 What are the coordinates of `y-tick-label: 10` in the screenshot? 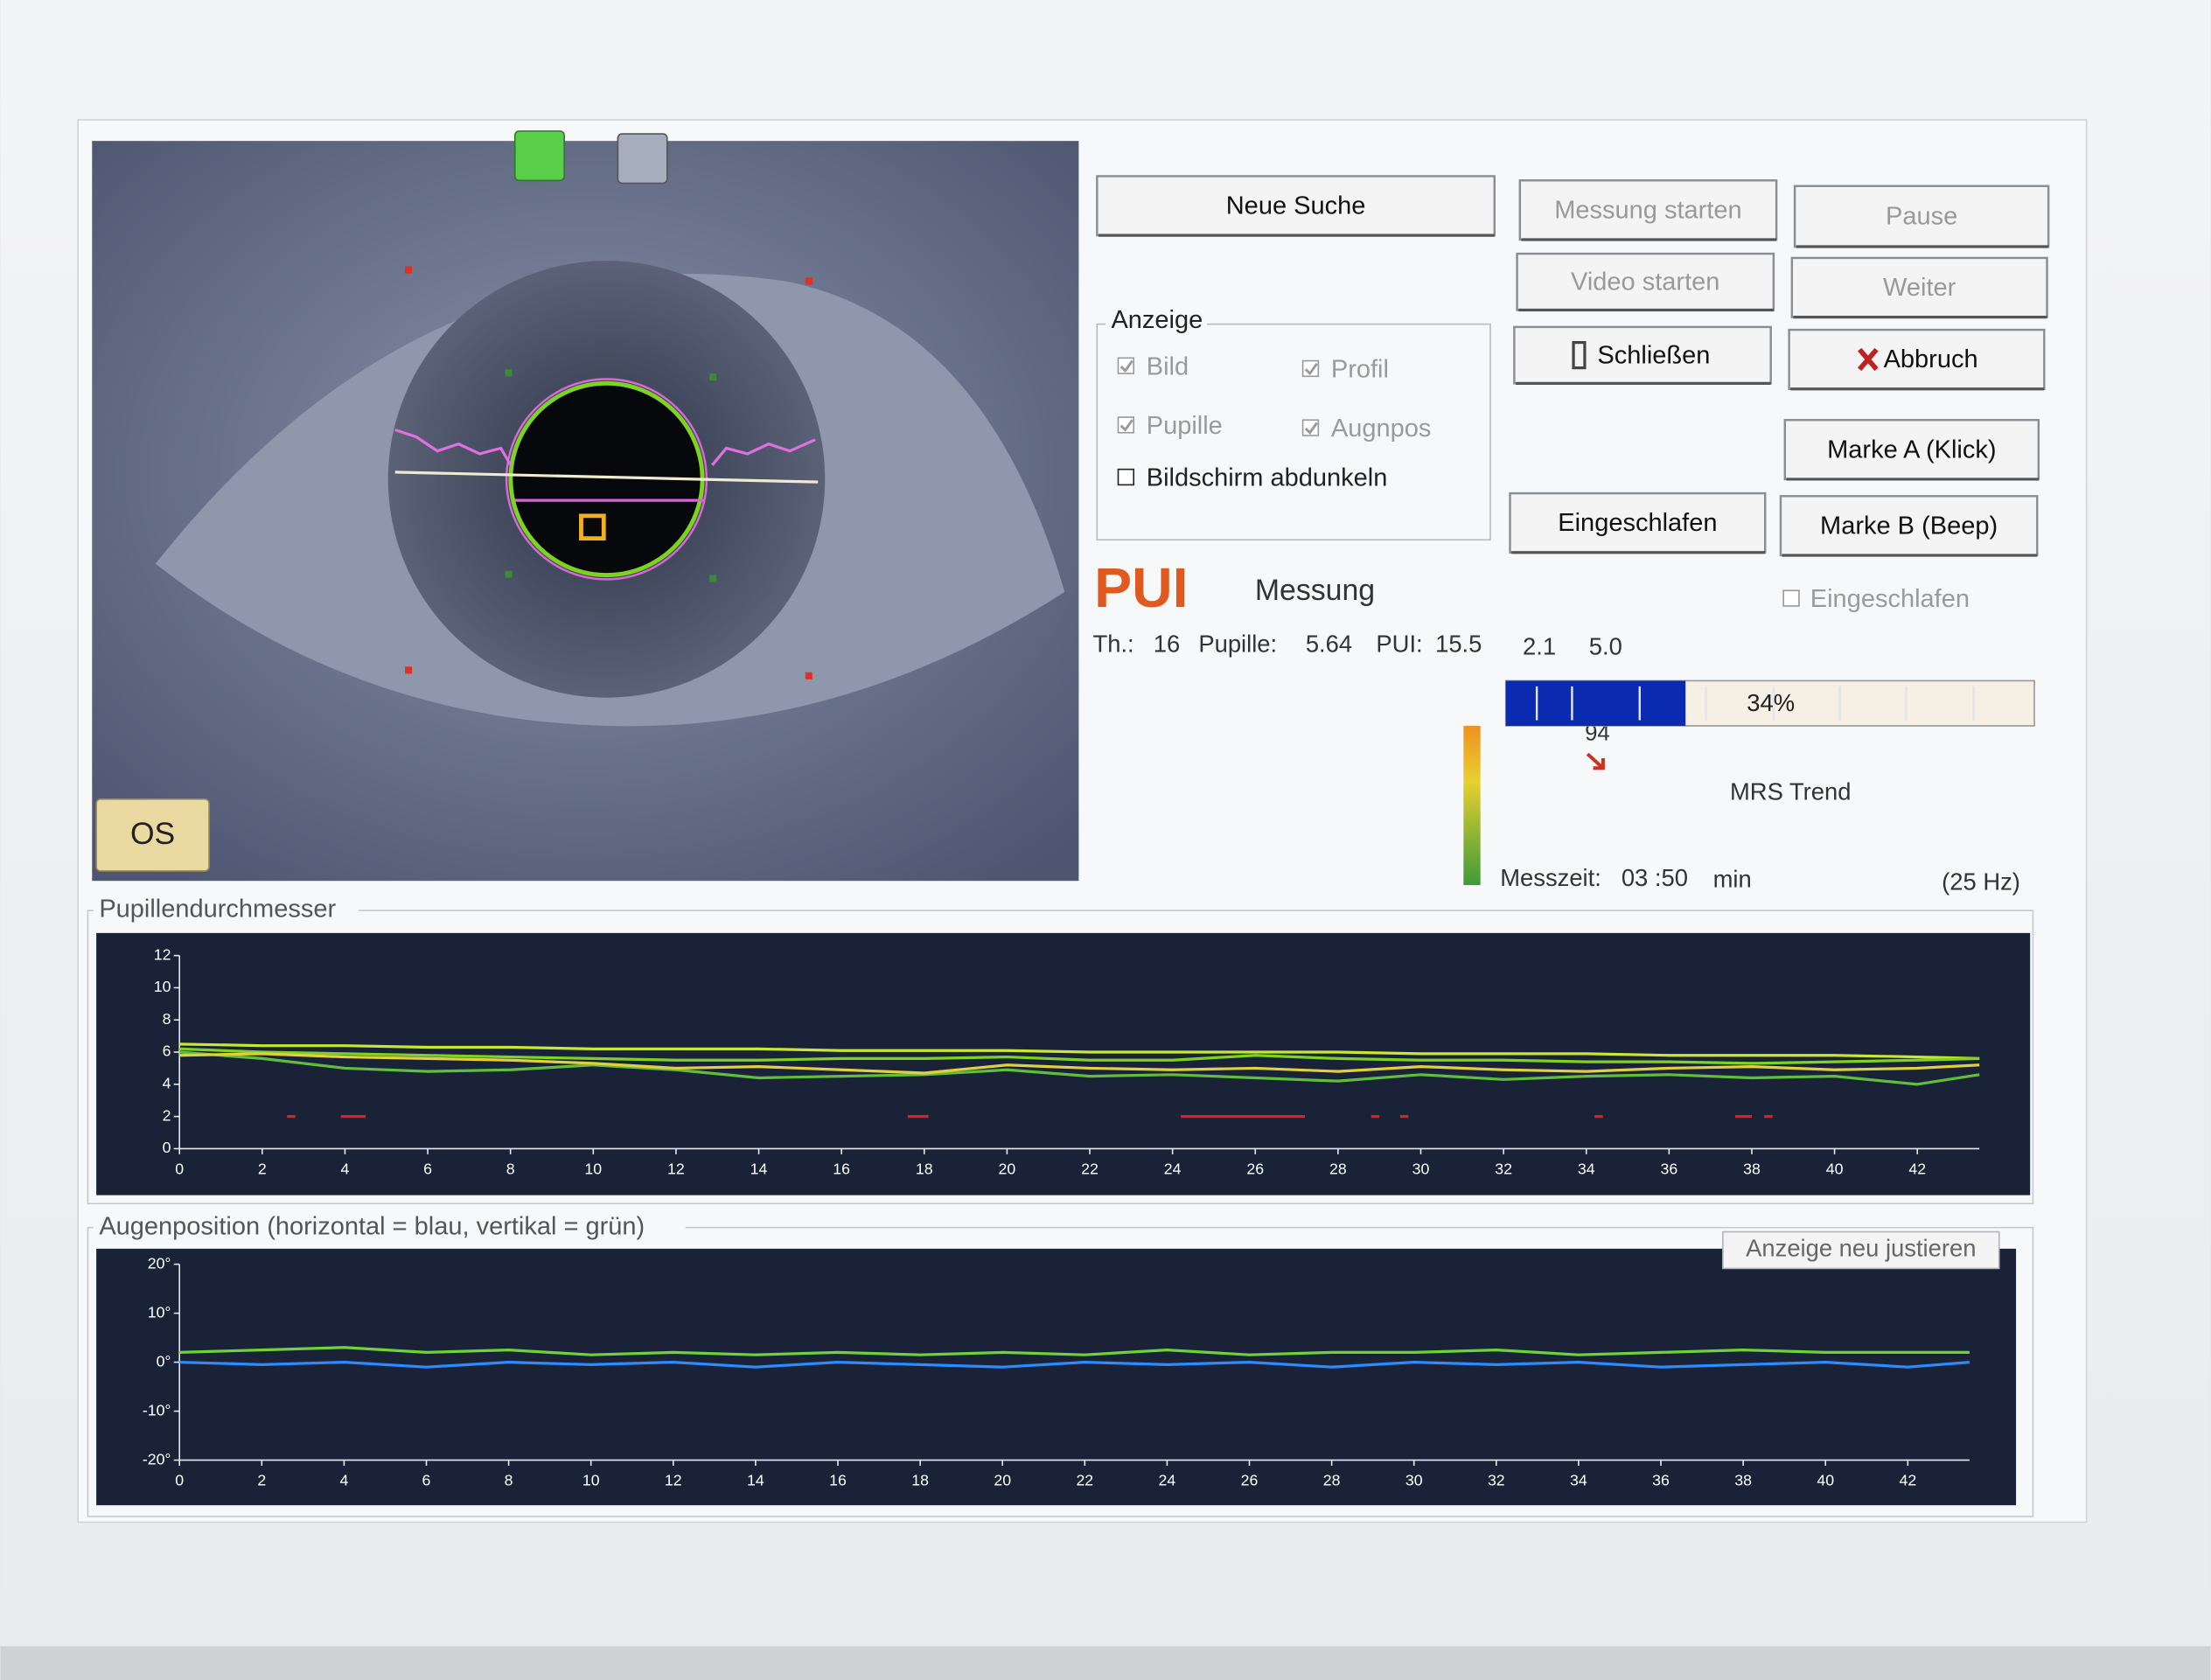 It's located at (162, 986).